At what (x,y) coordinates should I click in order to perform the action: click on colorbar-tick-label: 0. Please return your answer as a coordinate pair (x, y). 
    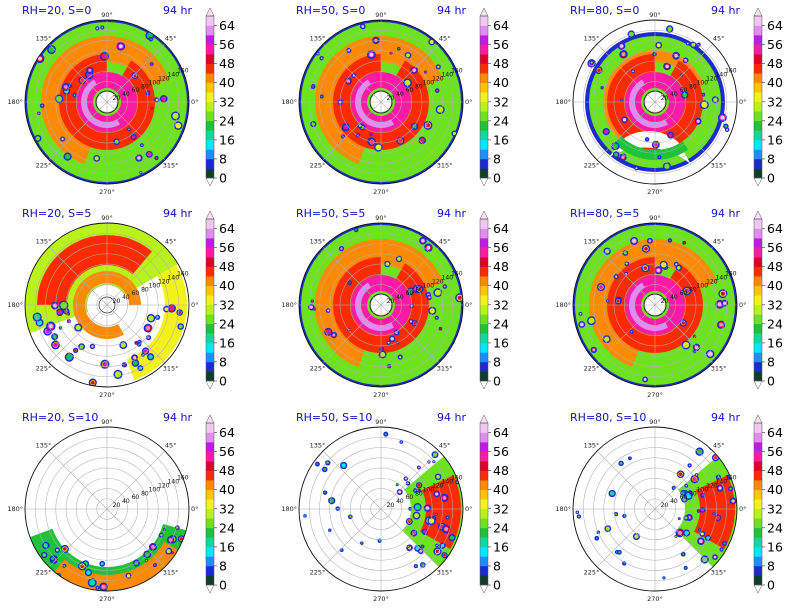
    Looking at the image, I should click on (223, 178).